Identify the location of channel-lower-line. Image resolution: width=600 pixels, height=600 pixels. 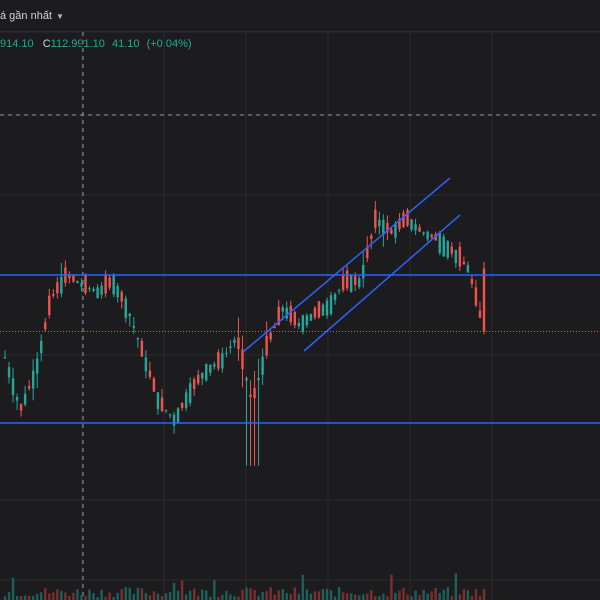
(382, 283).